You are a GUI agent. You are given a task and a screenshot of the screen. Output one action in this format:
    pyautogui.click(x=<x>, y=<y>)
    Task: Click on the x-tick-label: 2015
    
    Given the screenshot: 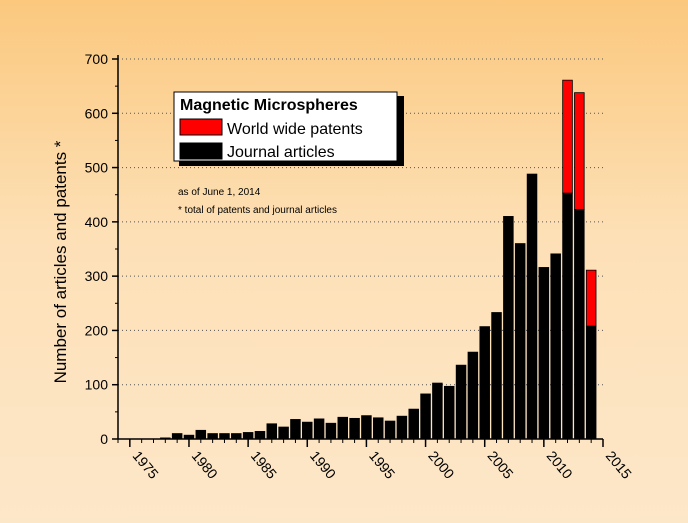 What is the action you would take?
    pyautogui.click(x=619, y=465)
    